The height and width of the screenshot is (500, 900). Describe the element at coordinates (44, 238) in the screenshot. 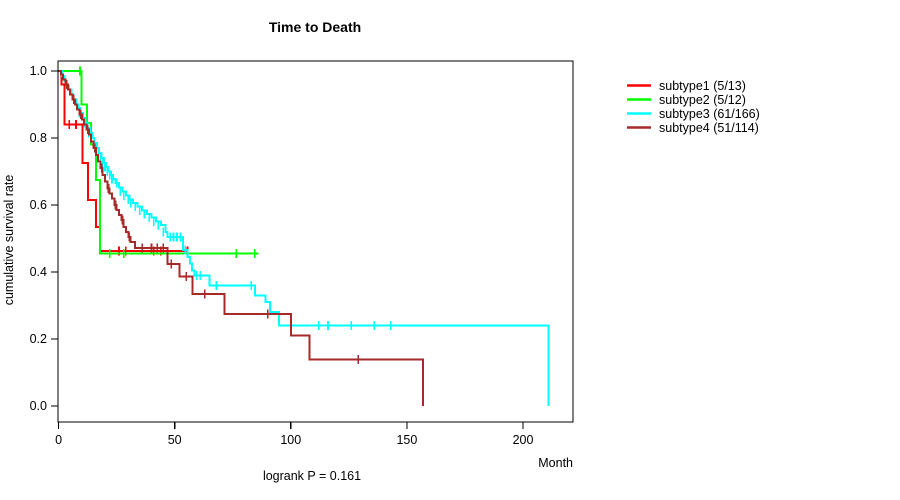

I see `y-axis: 0.0 0.2 0.4 0.6 0.8 1.0` at that location.